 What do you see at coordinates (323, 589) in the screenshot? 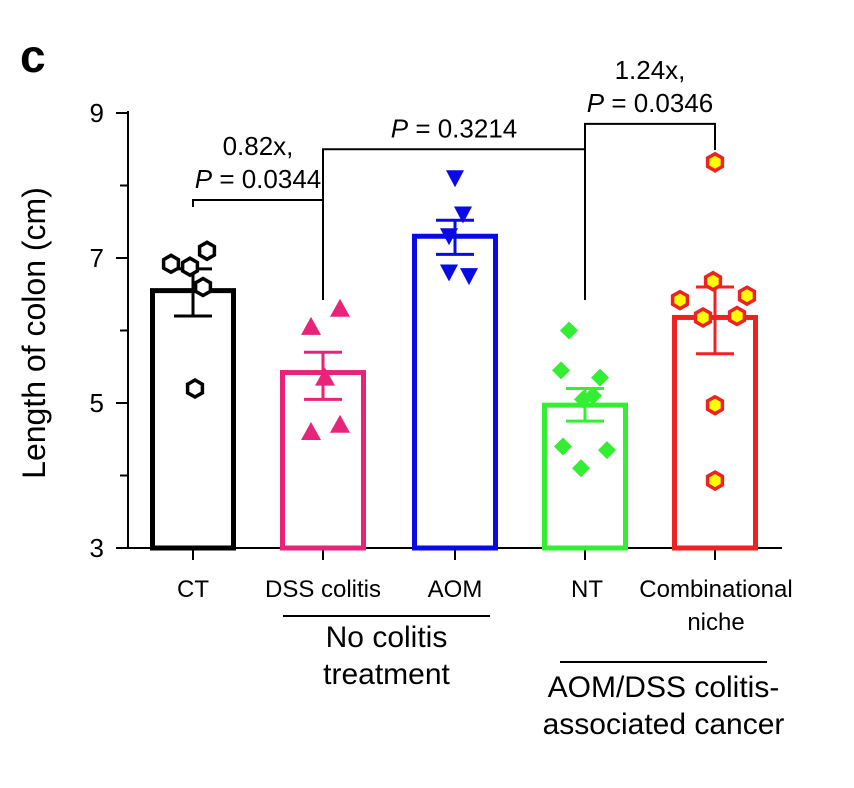
I see `x-tick-label: DSS colitis` at bounding box center [323, 589].